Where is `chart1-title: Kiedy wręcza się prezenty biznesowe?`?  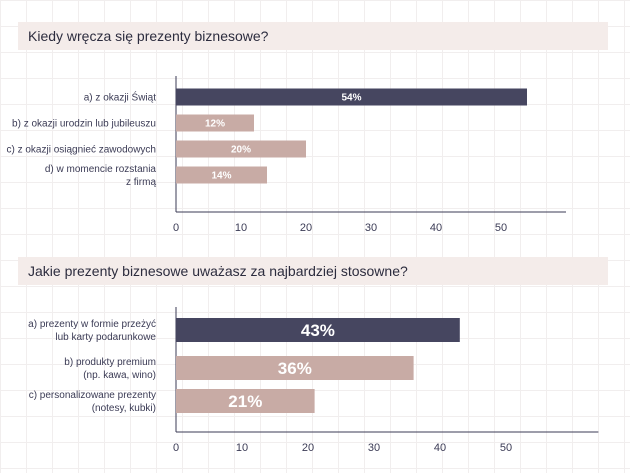 chart1-title: Kiedy wręcza się prezenty biznesowe? is located at coordinates (313, 36).